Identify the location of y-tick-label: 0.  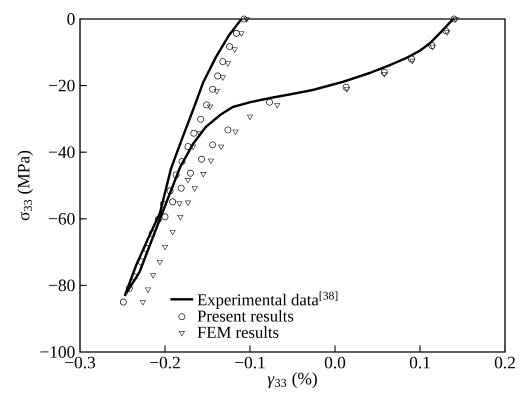
(71, 19).